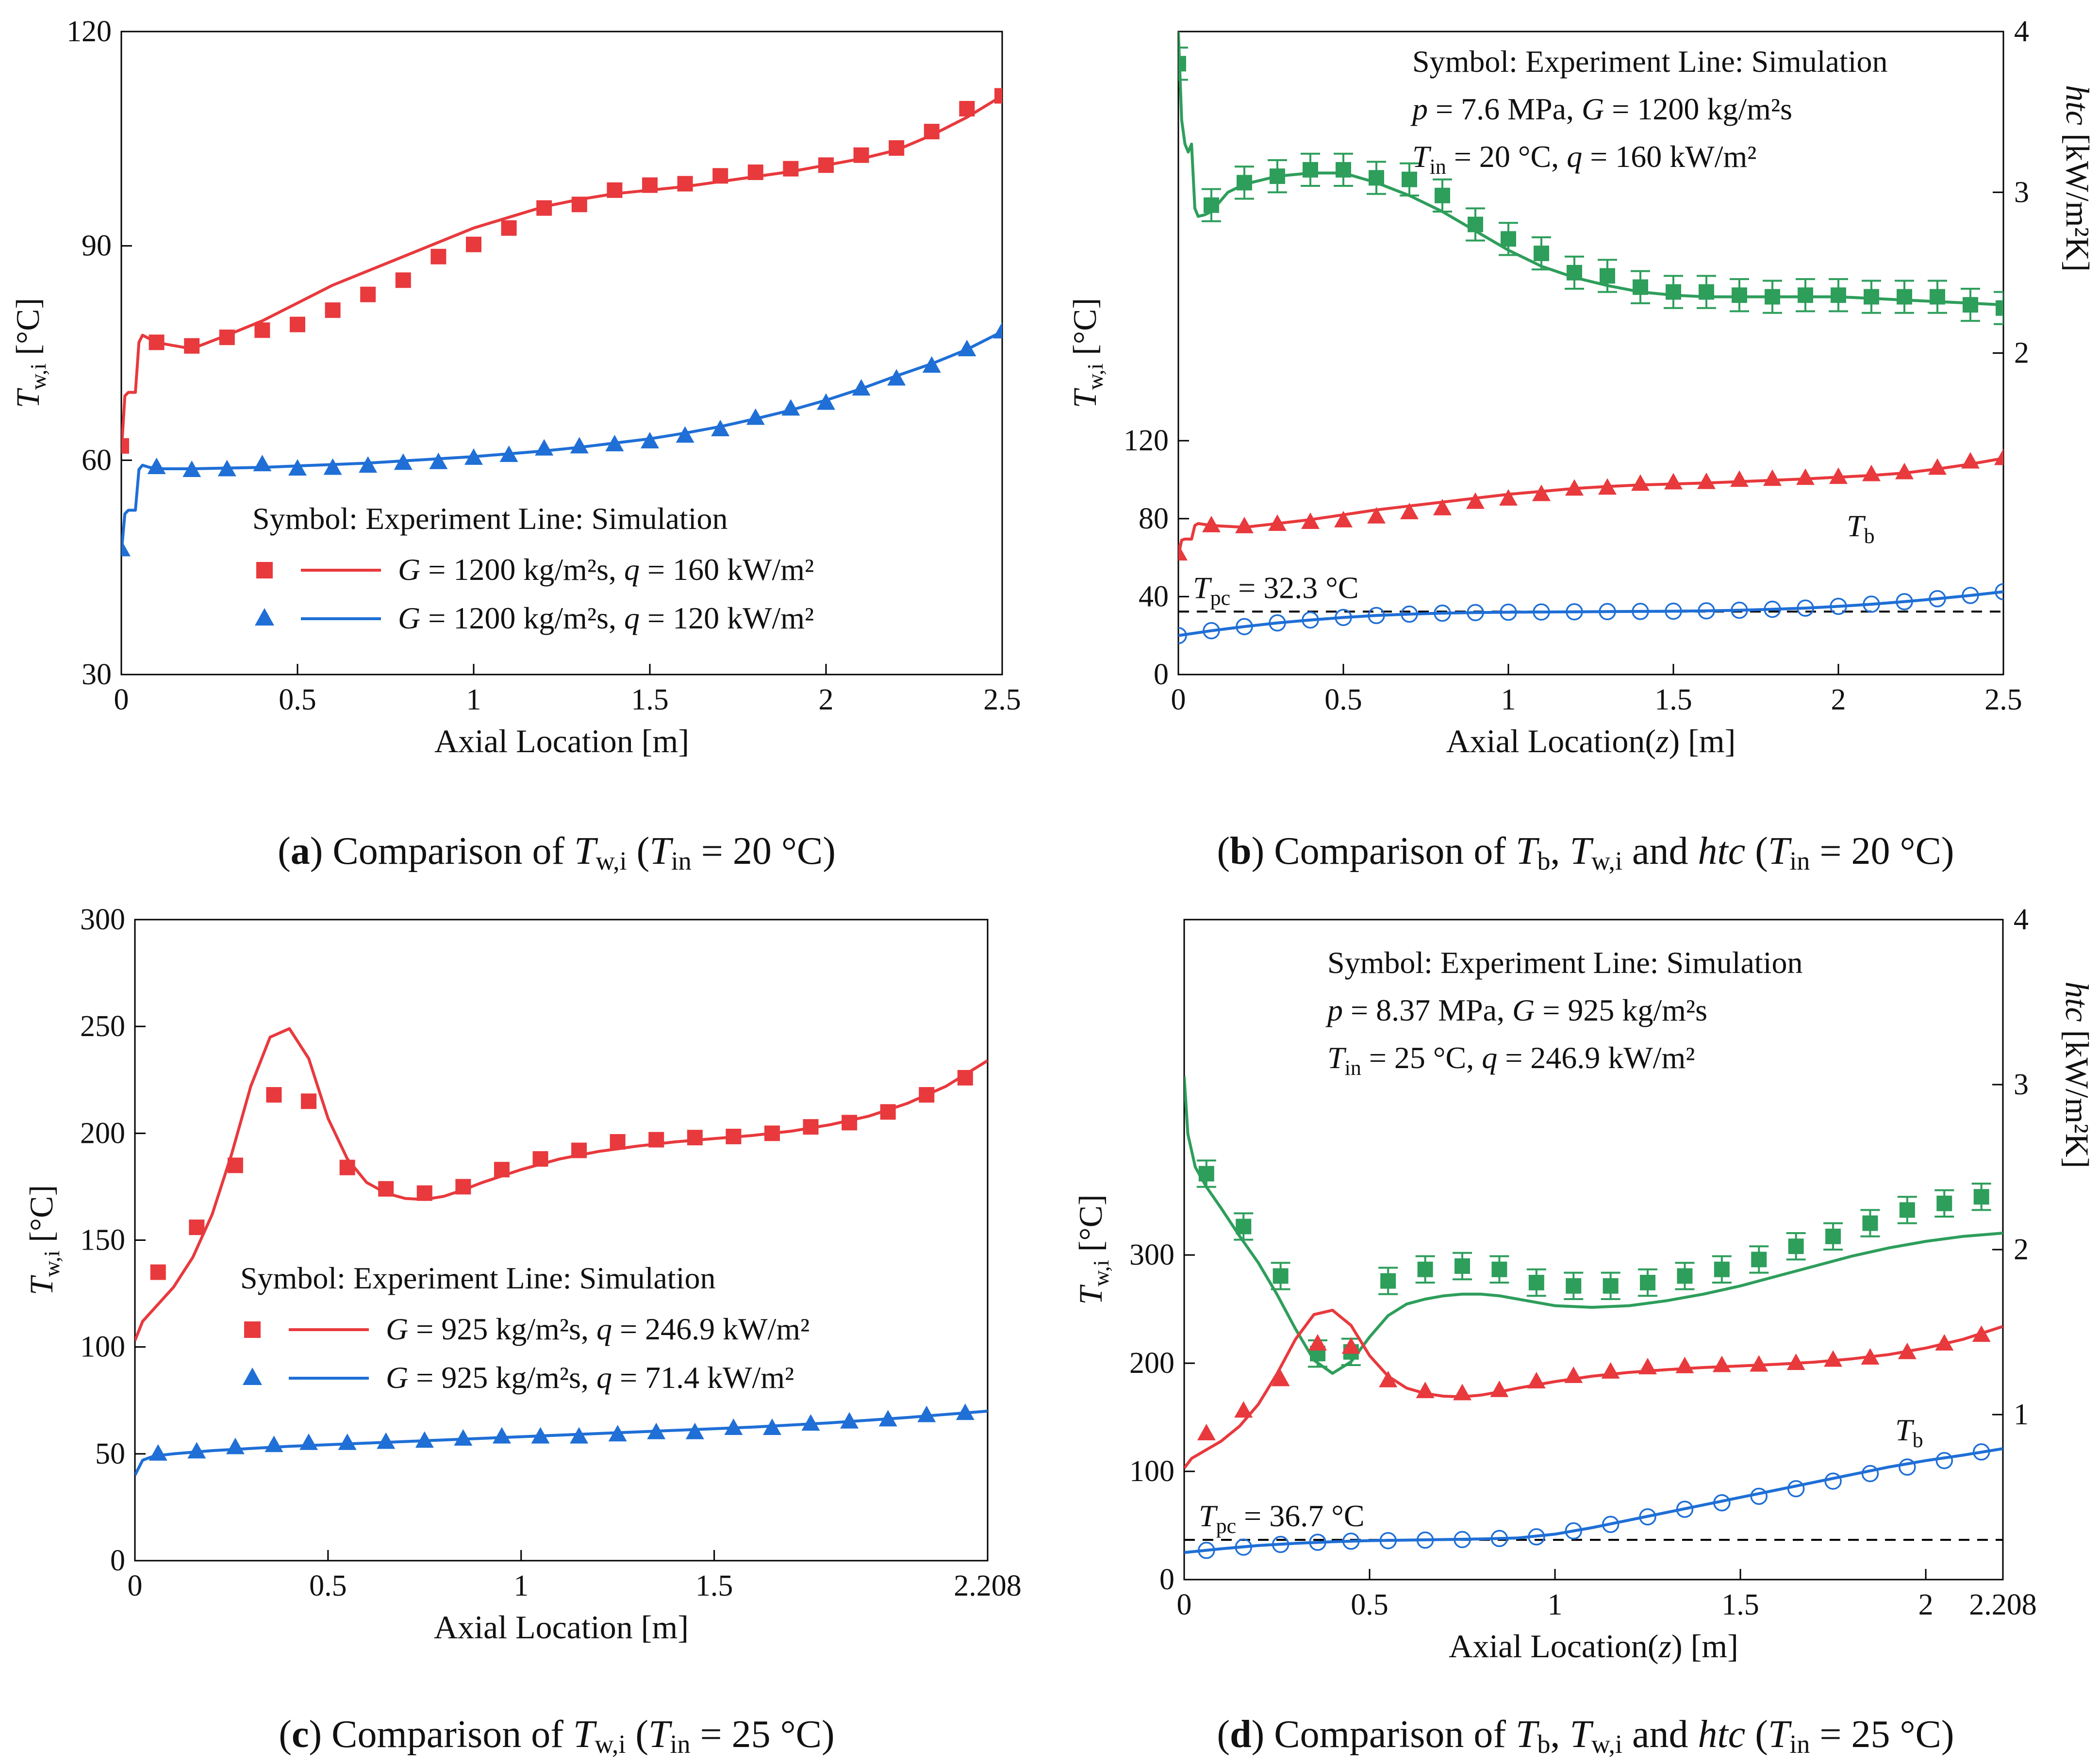 Image resolution: width=2099 pixels, height=1764 pixels. I want to click on tpc-label-b: Tpc = 32.3 °C, so click(1276, 590).